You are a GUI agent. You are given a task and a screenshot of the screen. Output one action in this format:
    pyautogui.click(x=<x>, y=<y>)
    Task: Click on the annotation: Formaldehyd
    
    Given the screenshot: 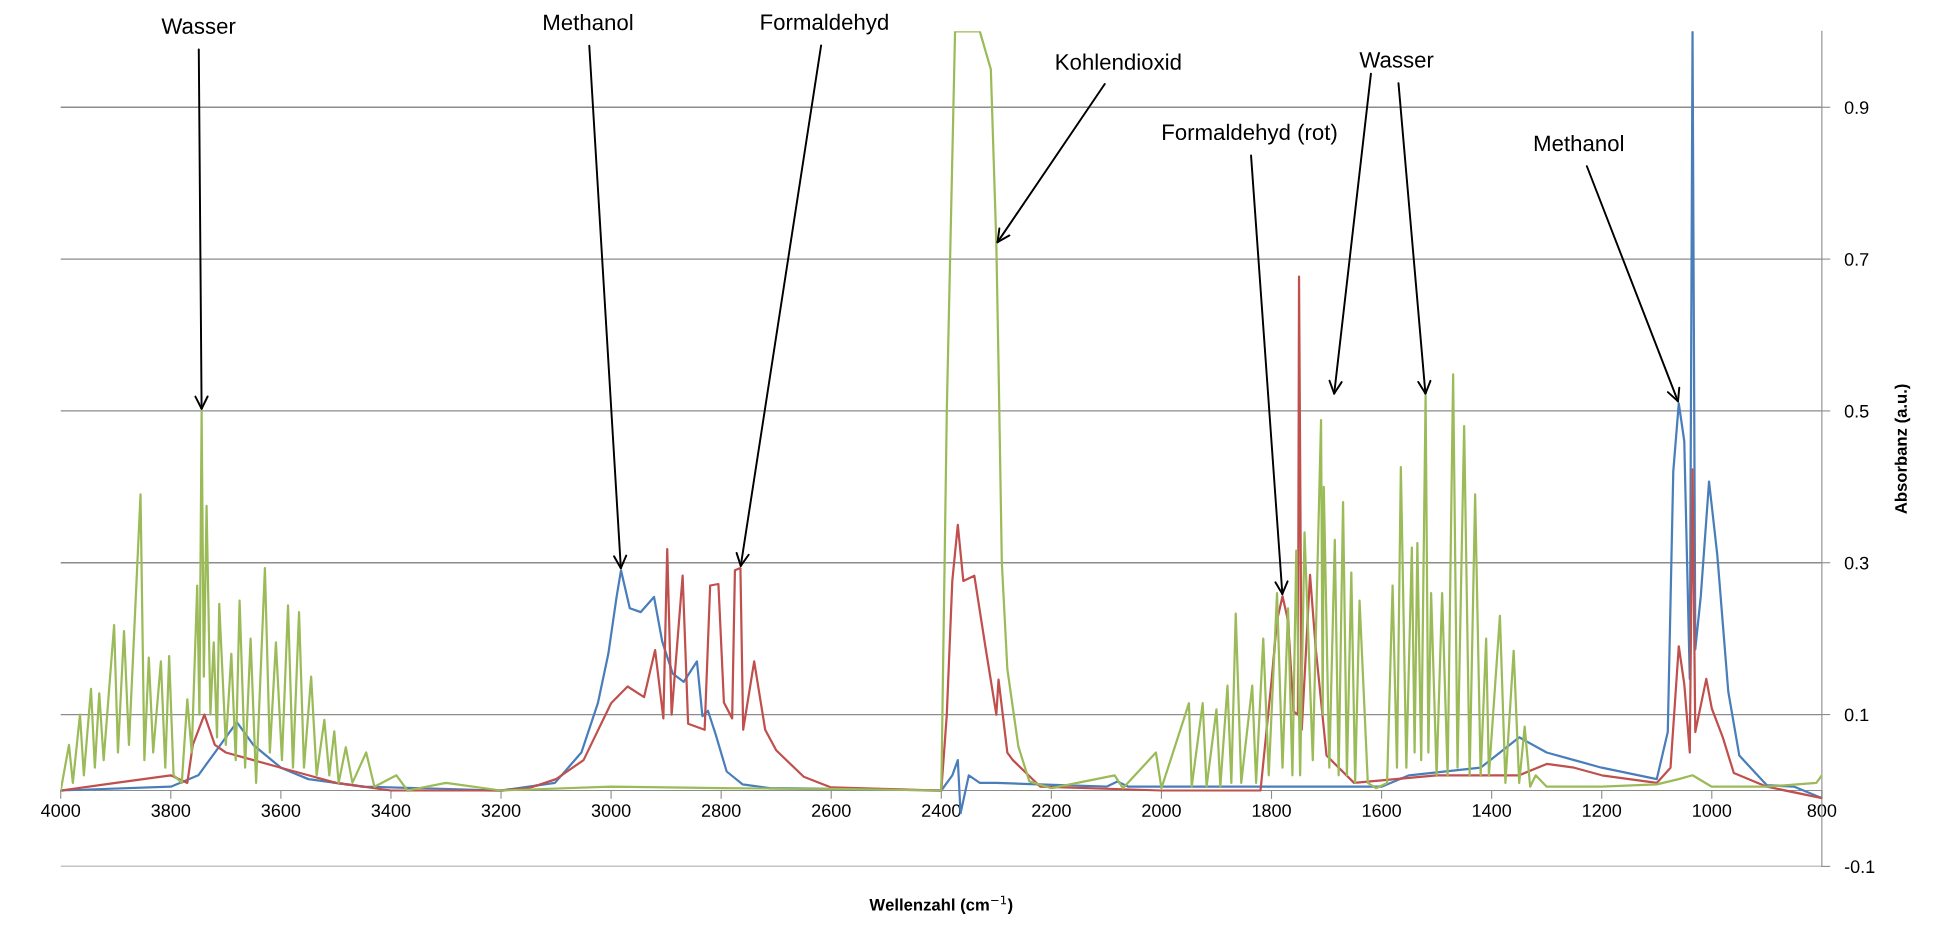 What is the action you would take?
    pyautogui.click(x=824, y=24)
    